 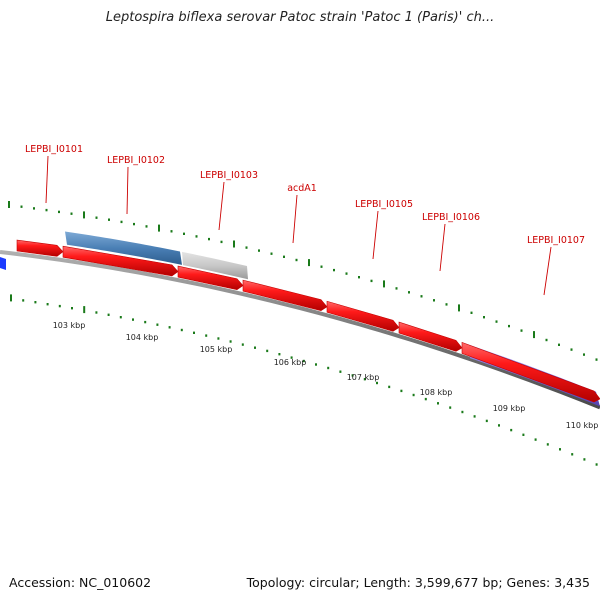 I want to click on gene-label: LEPBI_I0103, so click(x=229, y=175).